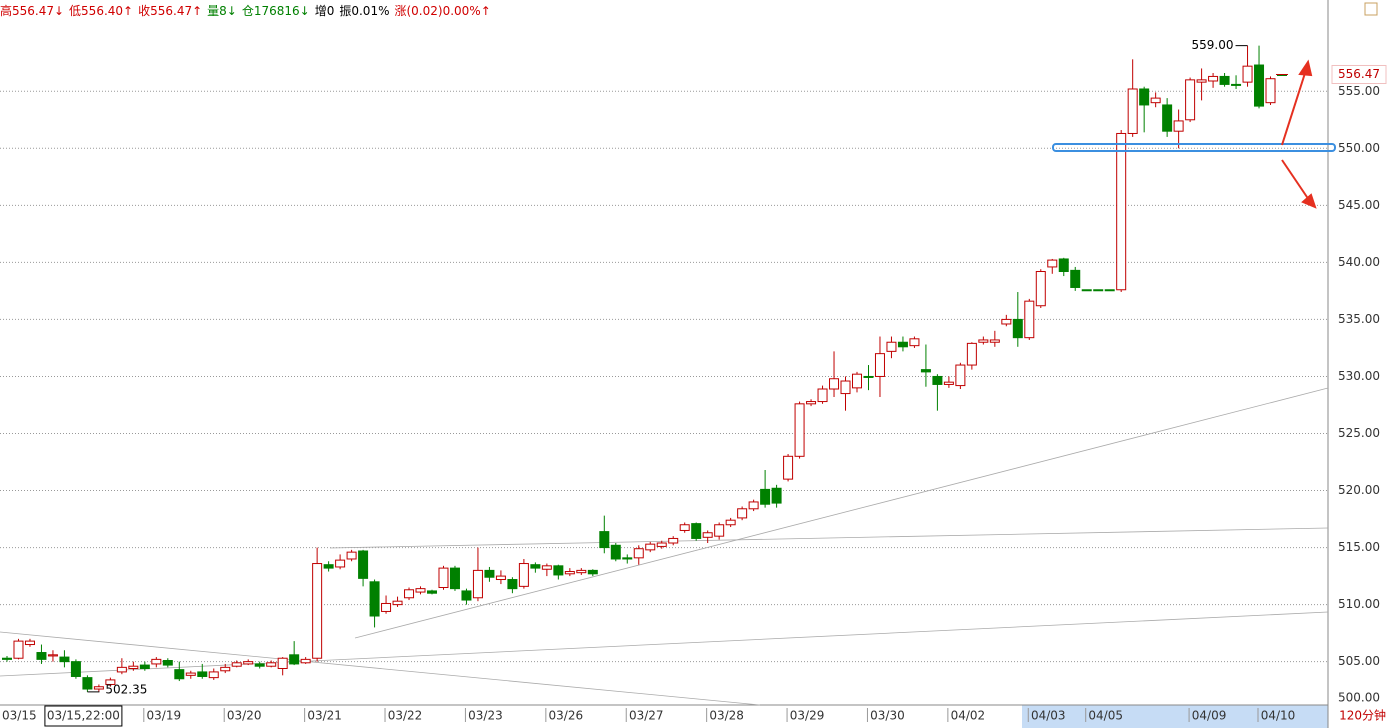  What do you see at coordinates (244, 716) in the screenshot?
I see `x-tick-label: 03/20` at bounding box center [244, 716].